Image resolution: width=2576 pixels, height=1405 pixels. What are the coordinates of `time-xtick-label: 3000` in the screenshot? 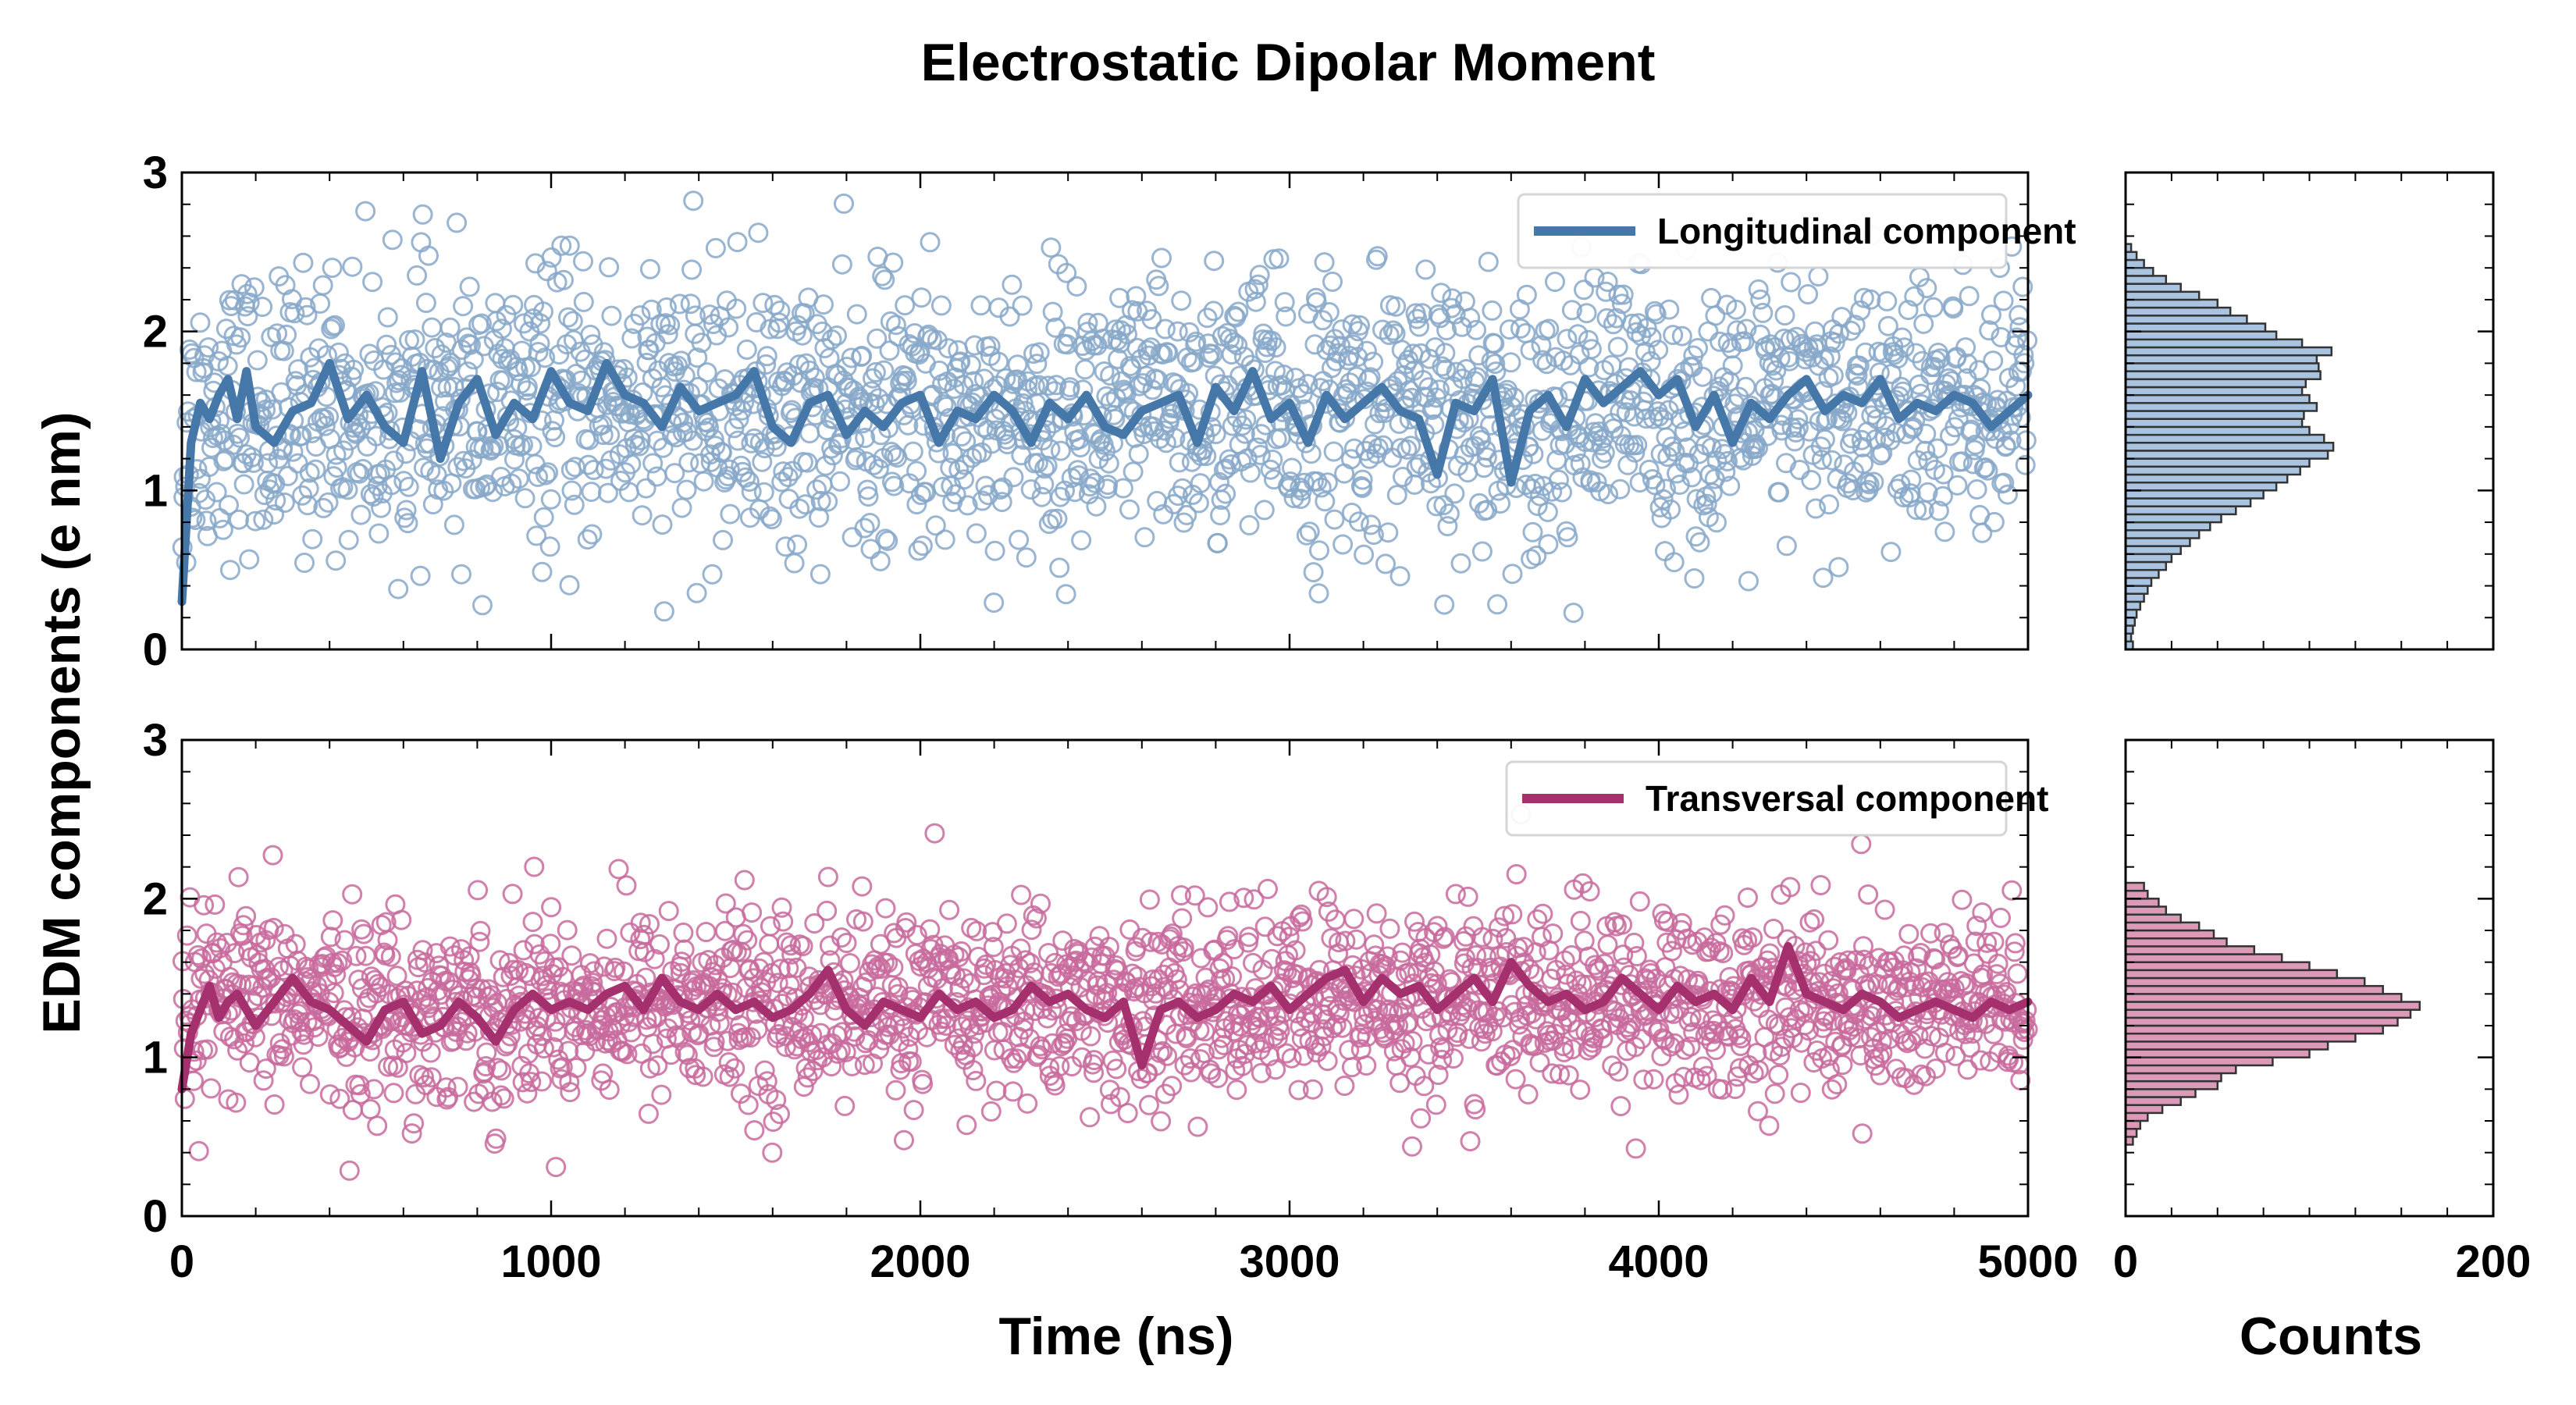 It's located at (1289, 1261).